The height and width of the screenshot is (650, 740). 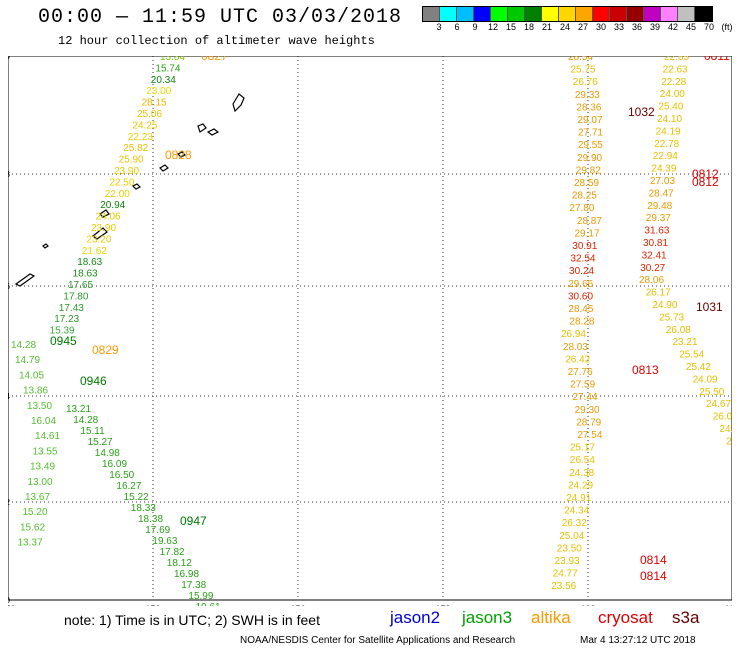 What do you see at coordinates (691, 355) in the screenshot?
I see `swh-value: 25.54` at bounding box center [691, 355].